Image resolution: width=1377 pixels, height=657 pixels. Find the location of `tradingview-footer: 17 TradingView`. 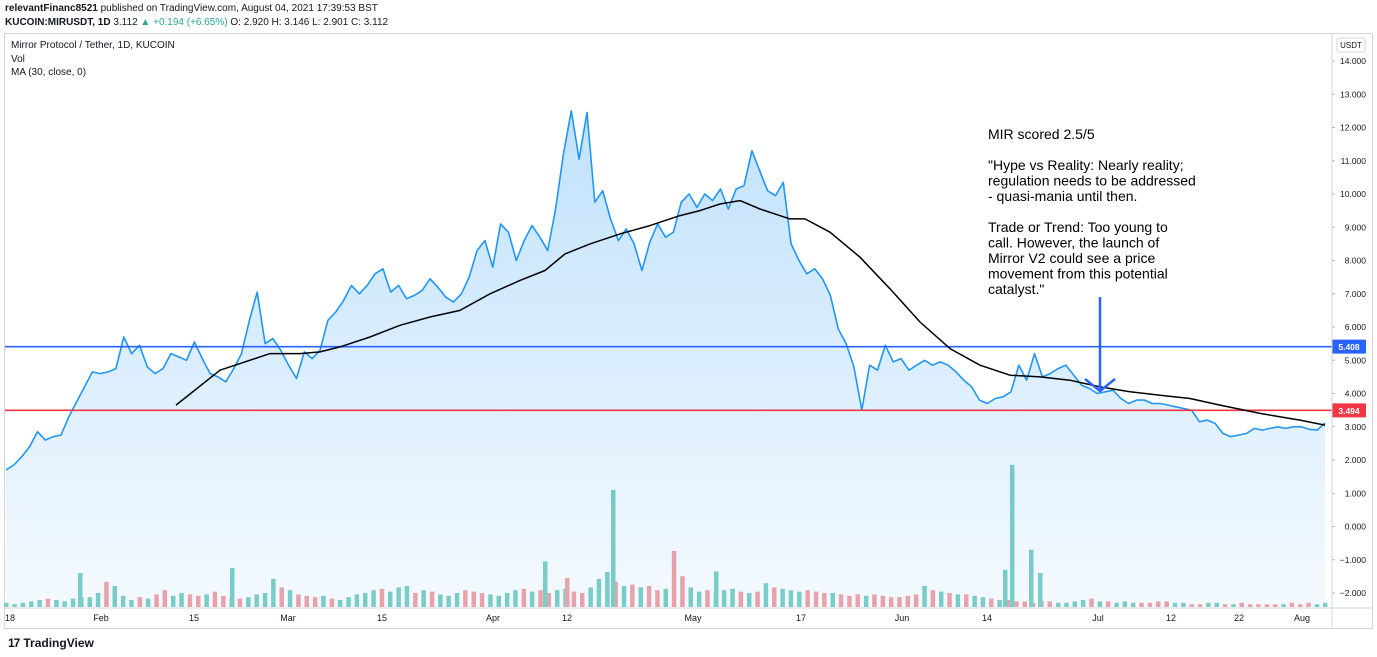

tradingview-footer: 17 TradingView is located at coordinates (51, 643).